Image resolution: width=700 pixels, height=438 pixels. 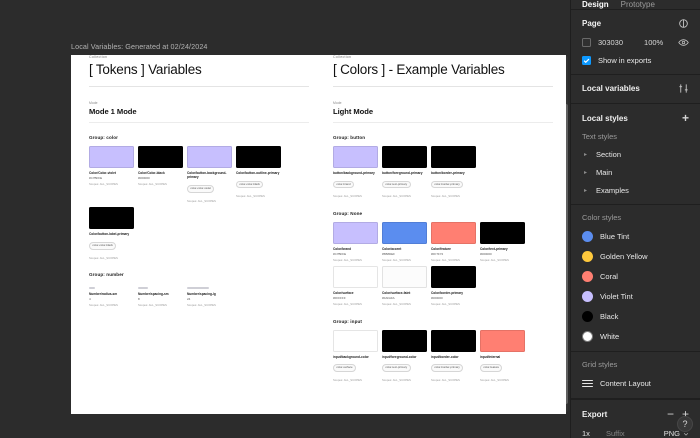 I want to click on remove-export-icon: −, so click(x=670, y=414).